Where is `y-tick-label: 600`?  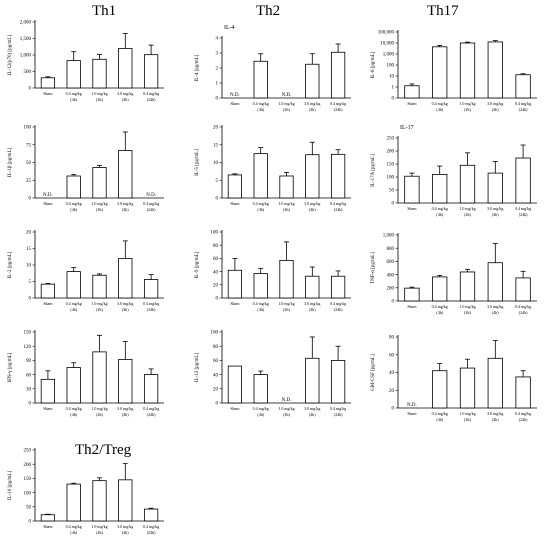 y-tick-label: 600 is located at coordinates (391, 262).